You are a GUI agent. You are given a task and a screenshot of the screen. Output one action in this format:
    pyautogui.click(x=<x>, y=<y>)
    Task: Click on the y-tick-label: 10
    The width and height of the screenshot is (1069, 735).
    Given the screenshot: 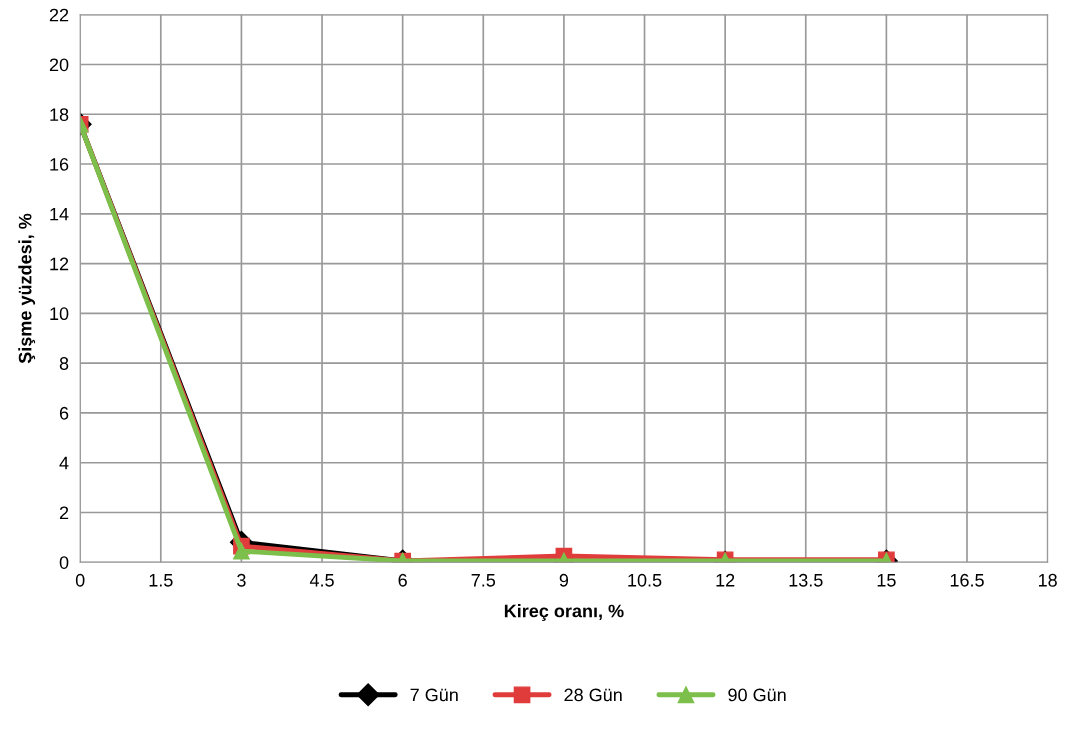 What is the action you would take?
    pyautogui.click(x=59, y=314)
    